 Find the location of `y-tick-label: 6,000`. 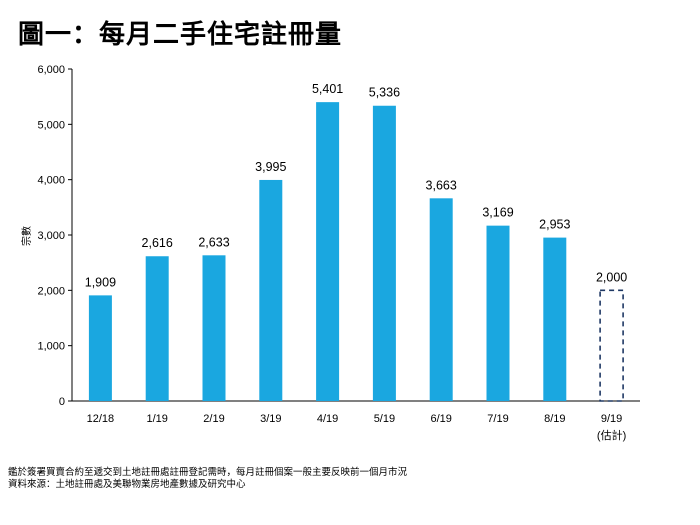

y-tick-label: 6,000 is located at coordinates (51, 70).